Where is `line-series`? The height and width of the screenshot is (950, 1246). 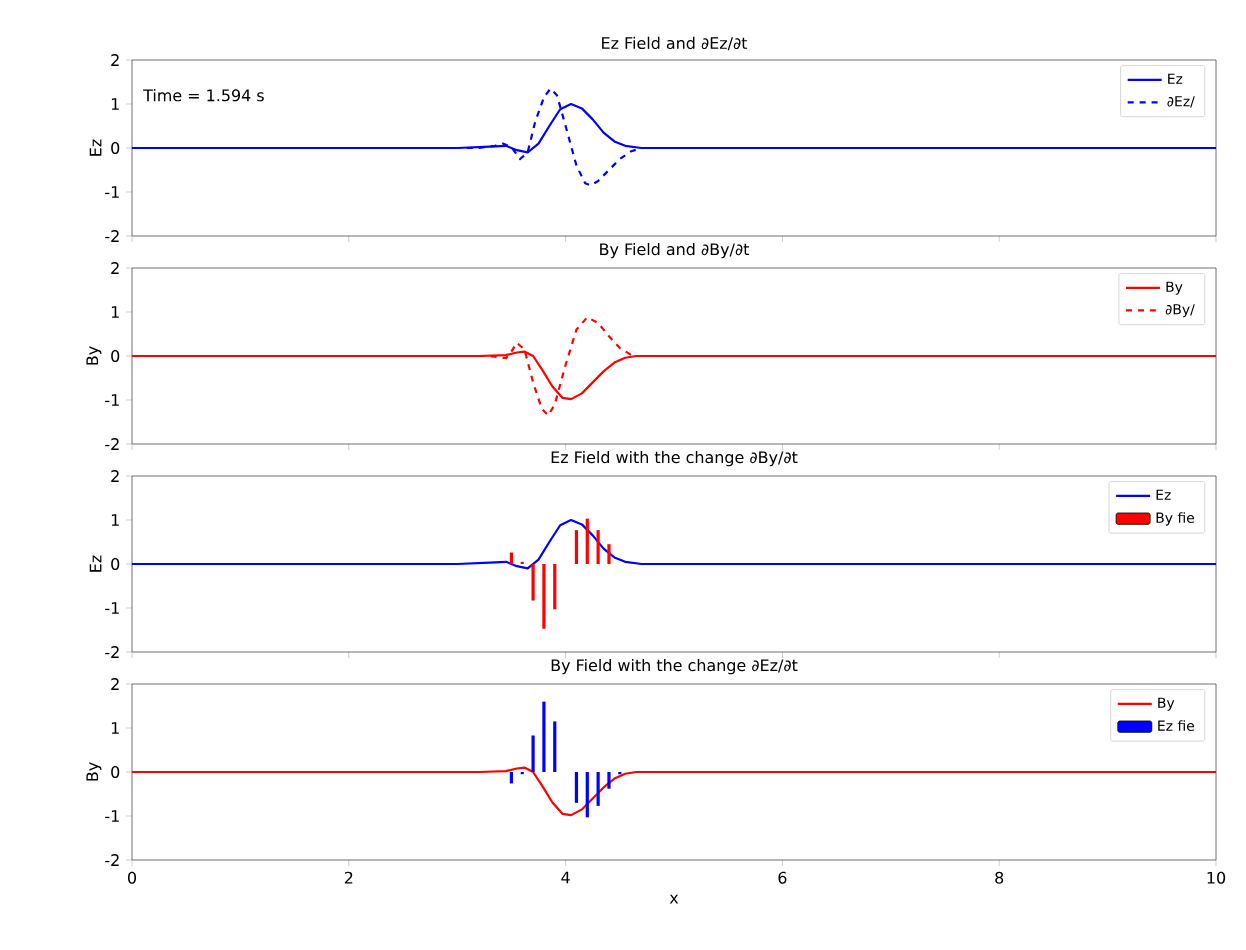
line-series is located at coordinates (674, 791).